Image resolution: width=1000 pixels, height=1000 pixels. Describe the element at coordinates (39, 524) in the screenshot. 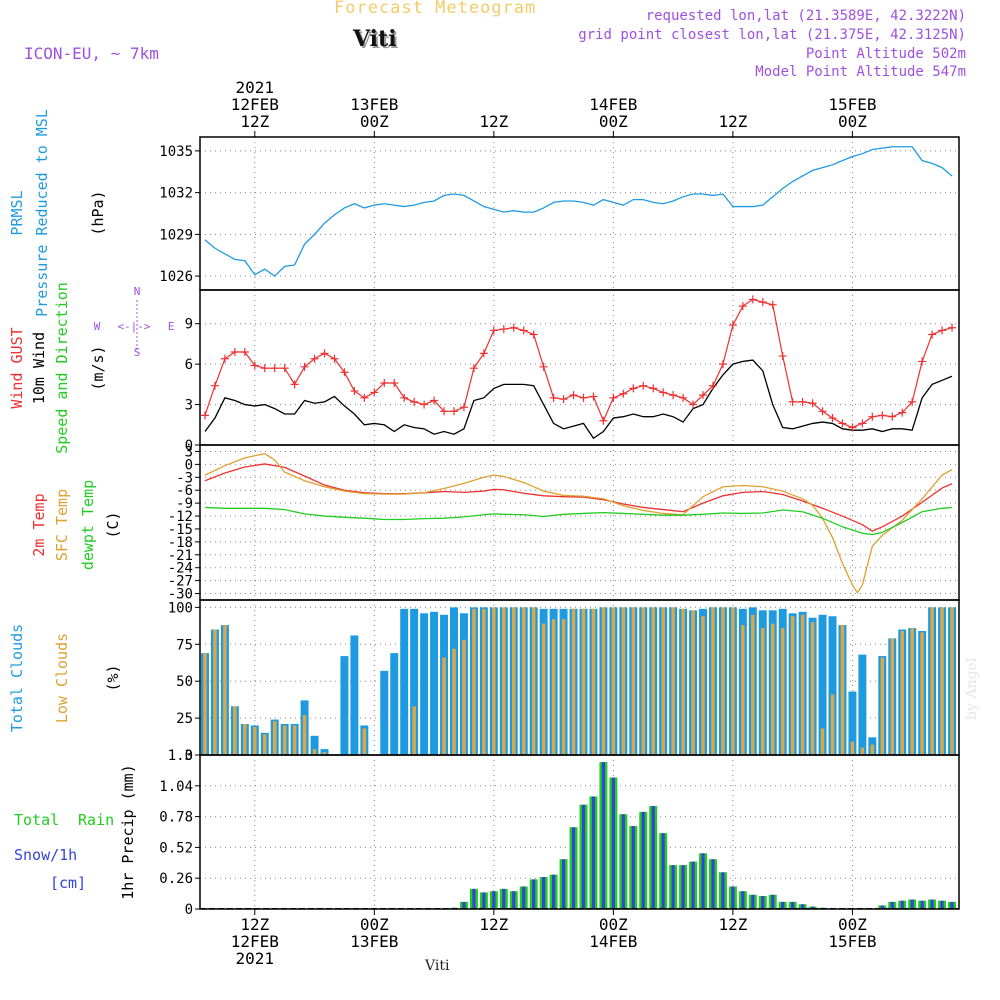

I see `y-label-2m: 2m Temp` at that location.